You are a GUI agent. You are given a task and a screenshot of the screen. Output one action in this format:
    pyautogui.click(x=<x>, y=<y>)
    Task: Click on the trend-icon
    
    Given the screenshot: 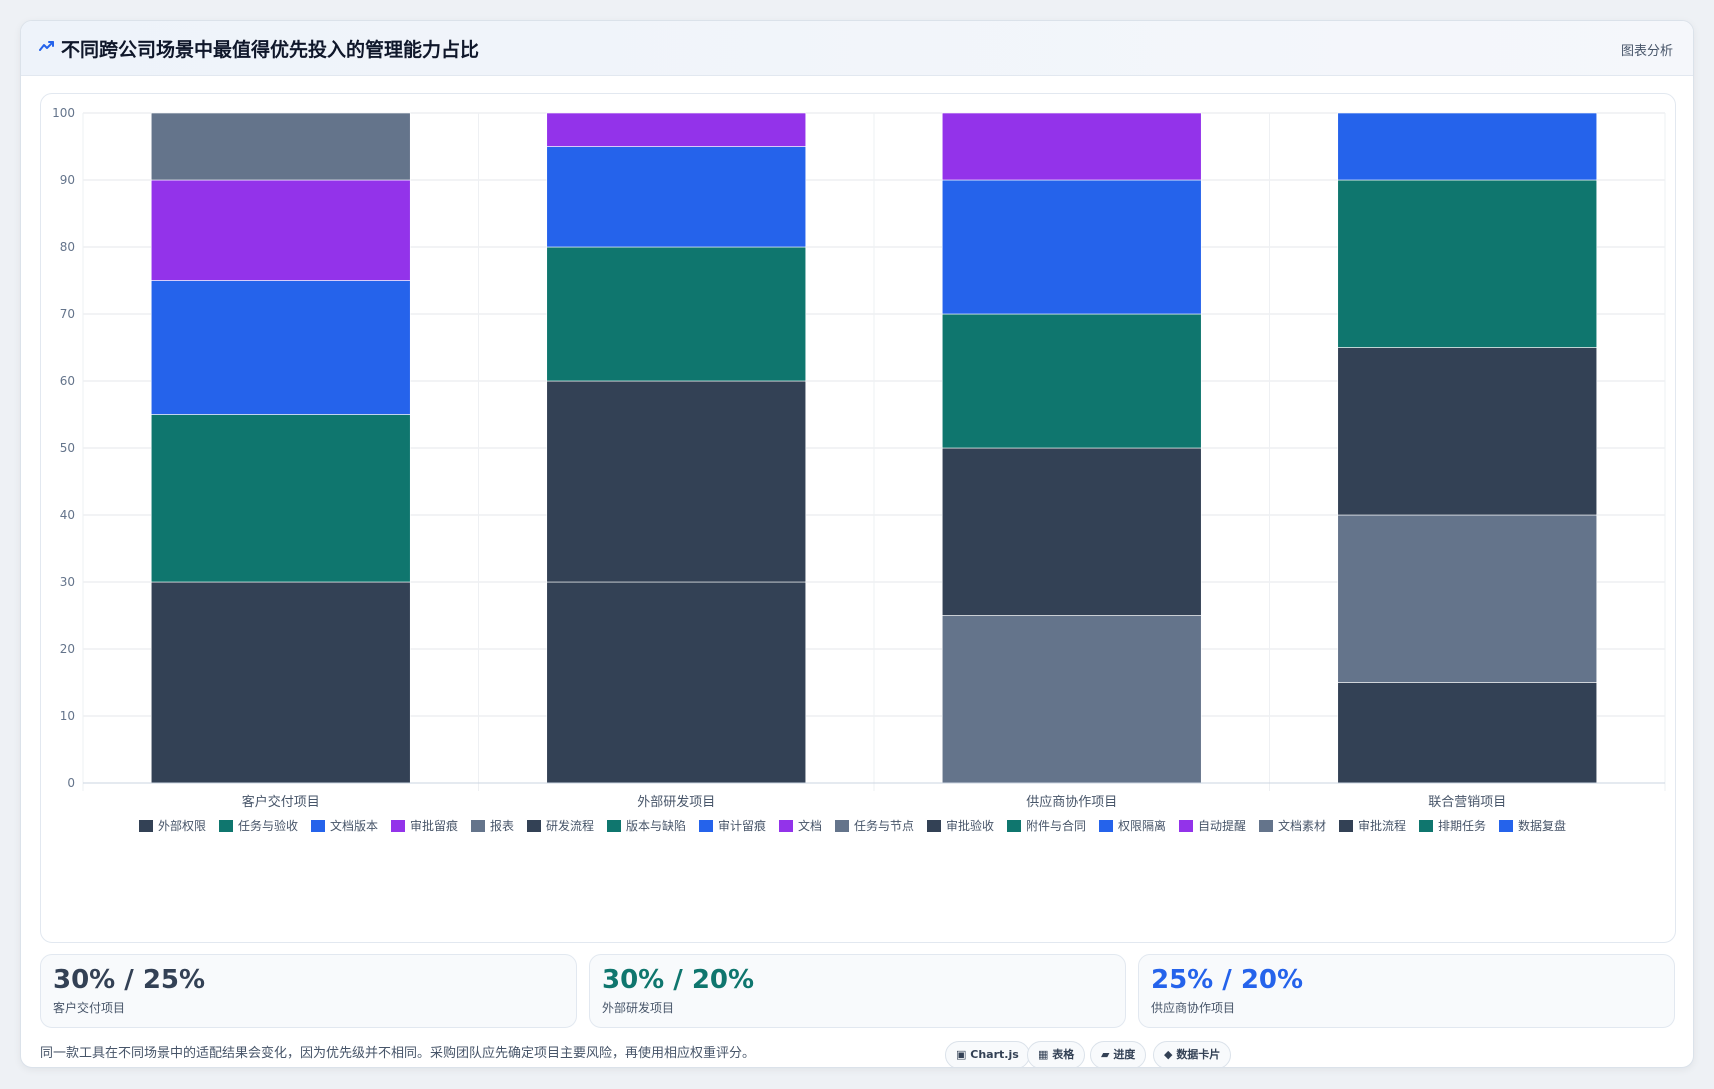 What is the action you would take?
    pyautogui.click(x=46, y=46)
    